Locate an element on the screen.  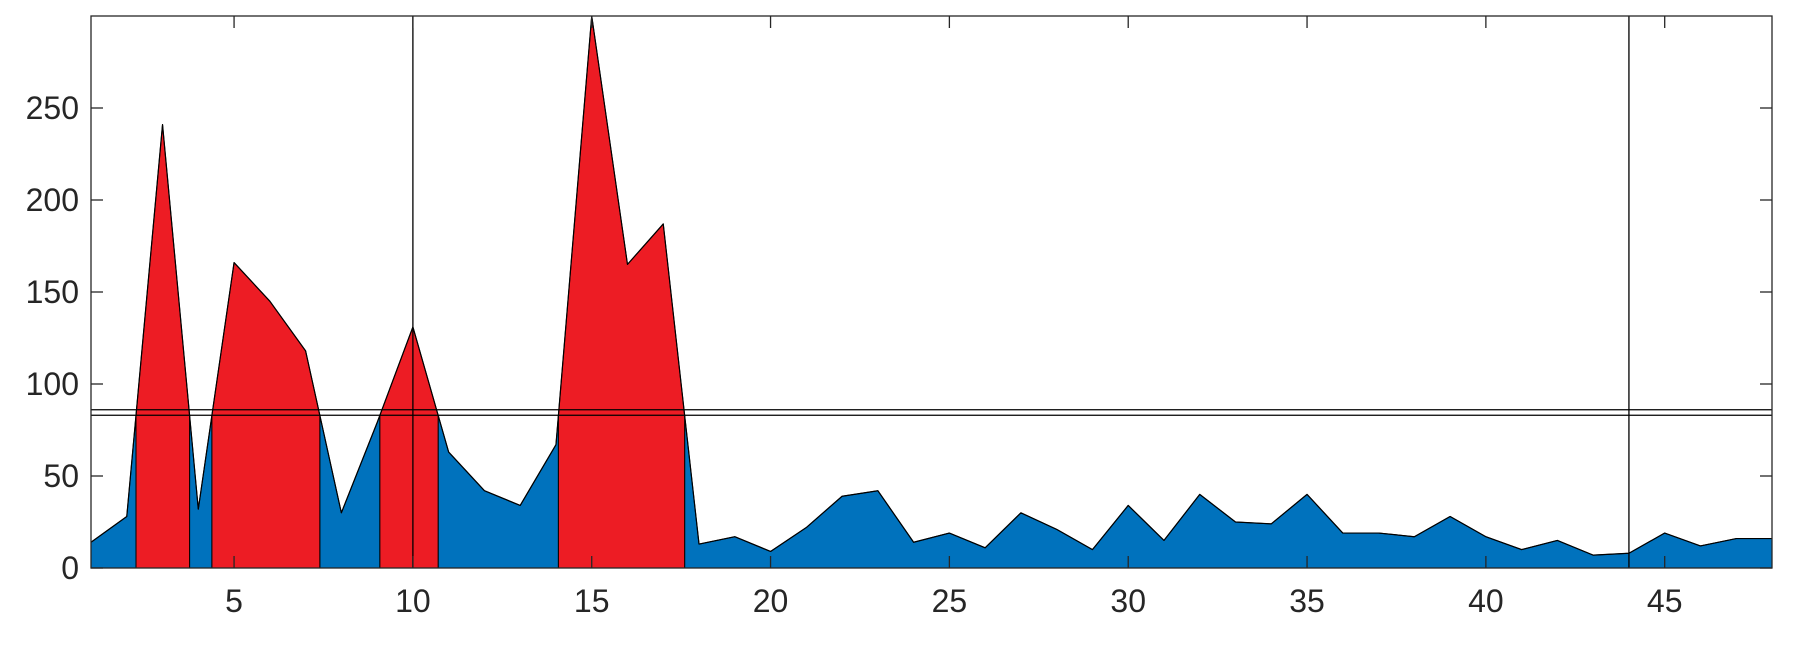
y-tick-label: 250 is located at coordinates (52, 108).